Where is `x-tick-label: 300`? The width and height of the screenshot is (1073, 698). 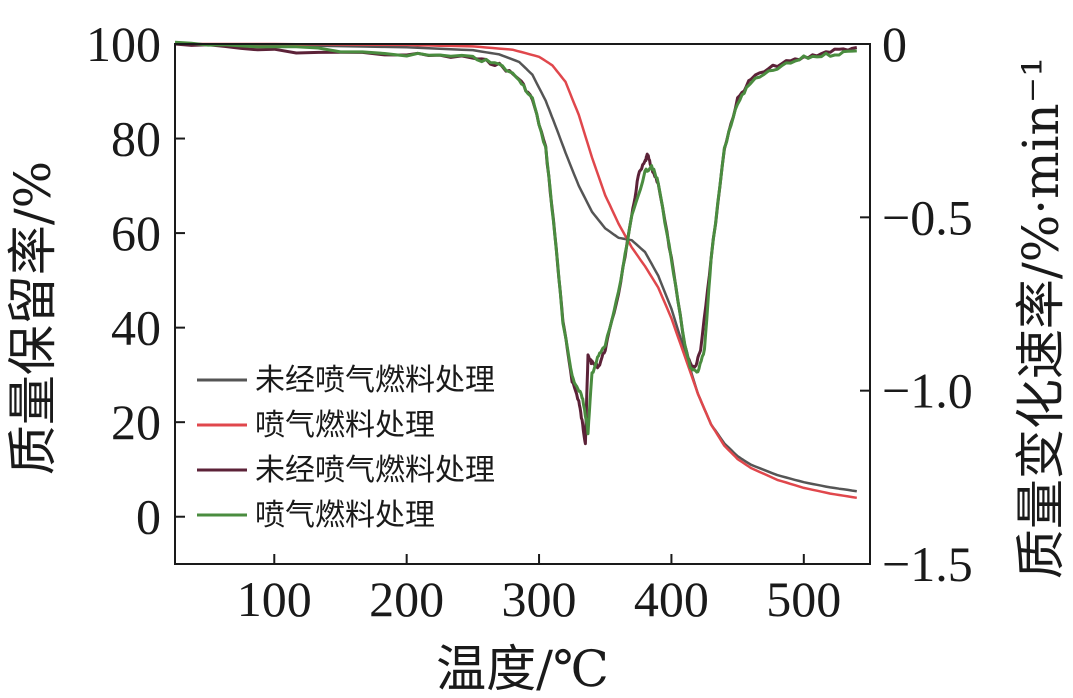 x-tick-label: 300 is located at coordinates (539, 599).